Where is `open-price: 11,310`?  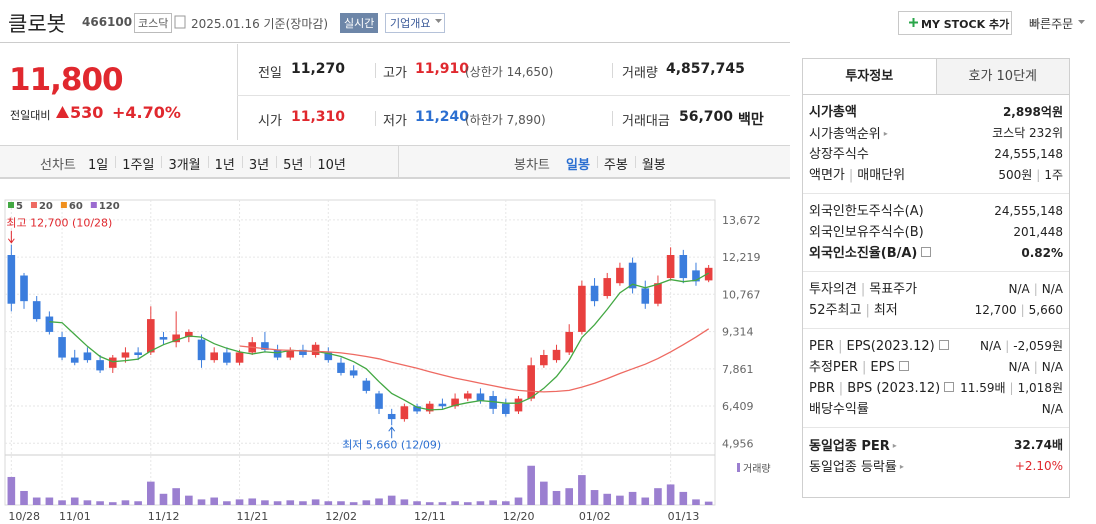
open-price: 11,310 is located at coordinates (318, 117).